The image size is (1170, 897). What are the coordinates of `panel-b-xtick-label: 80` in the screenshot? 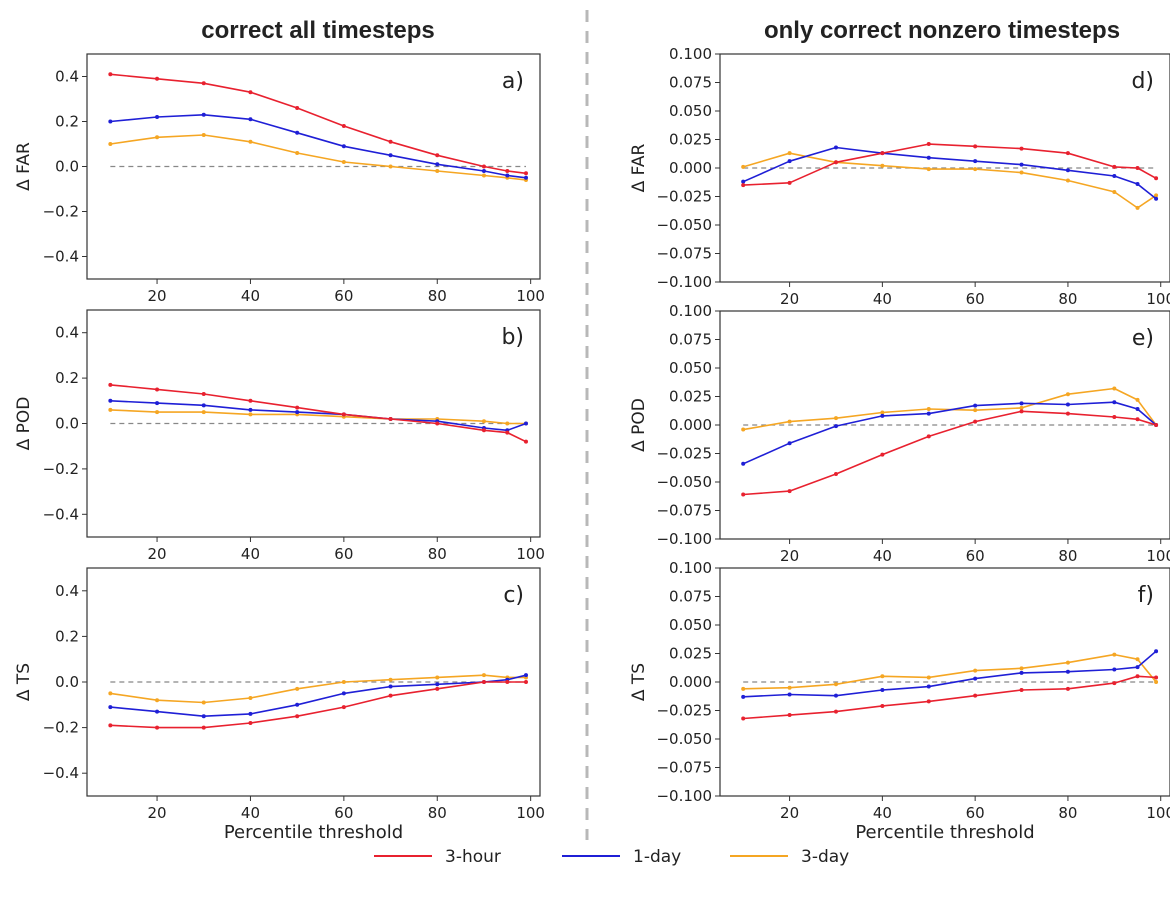 It's located at (437, 554).